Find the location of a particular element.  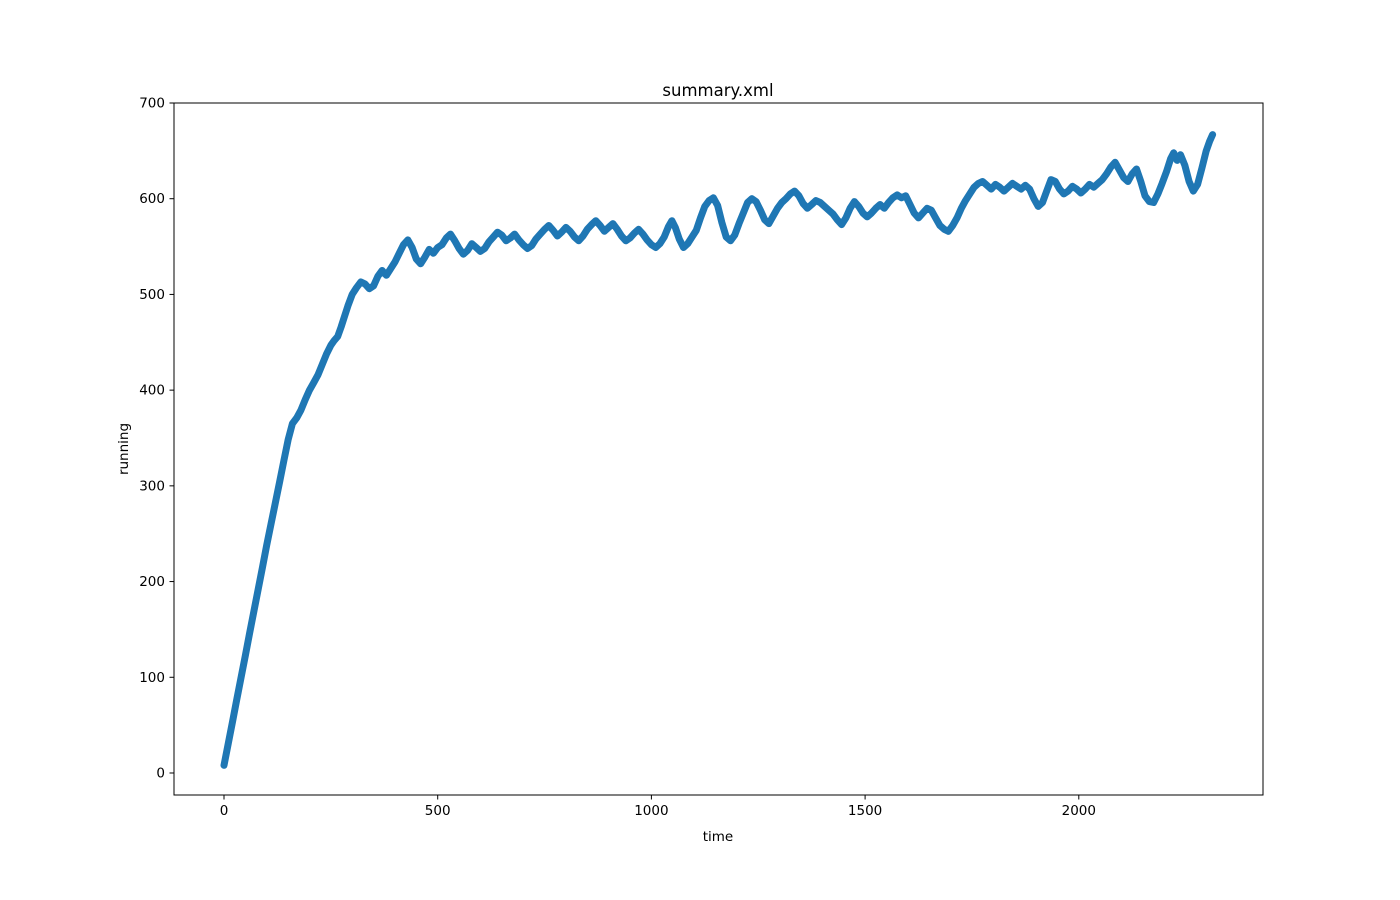

y-tick-label: 600 is located at coordinates (152, 199).